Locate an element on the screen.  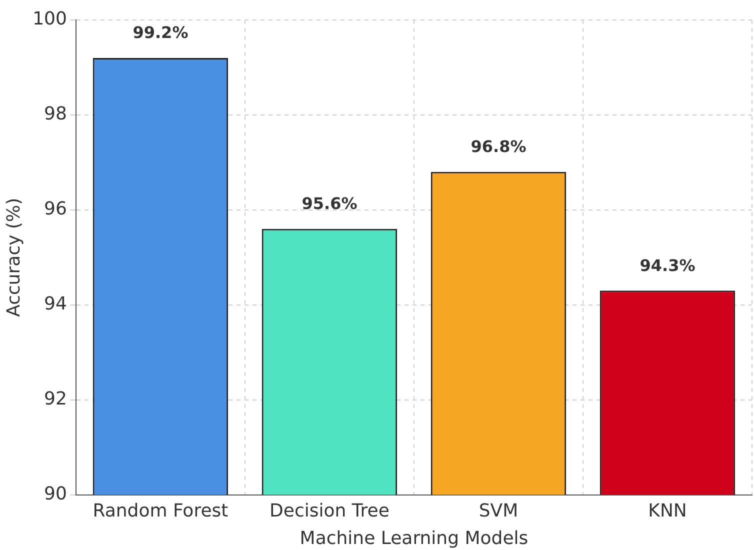
x-tick-label: Random Forest is located at coordinates (160, 511).